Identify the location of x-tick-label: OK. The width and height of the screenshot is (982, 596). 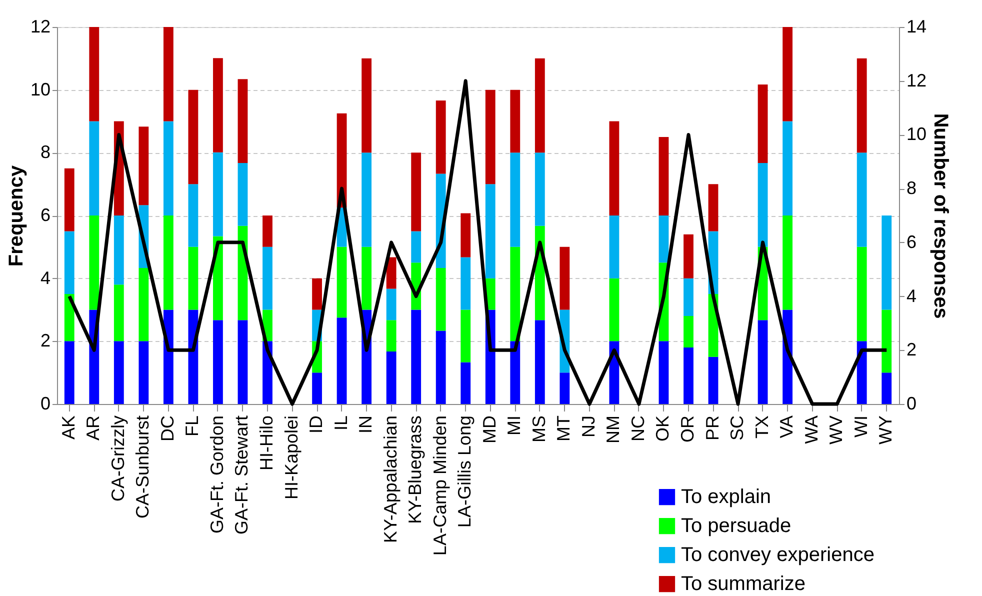
(662, 429).